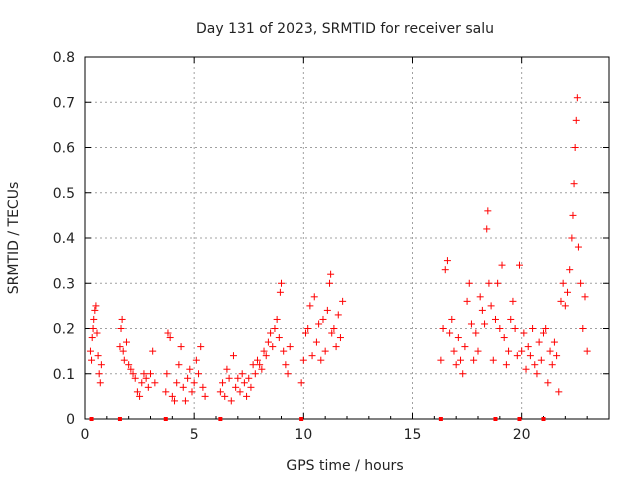 The height and width of the screenshot is (485, 640). Describe the element at coordinates (64, 103) in the screenshot. I see `y-tick-label: 0.7` at that location.